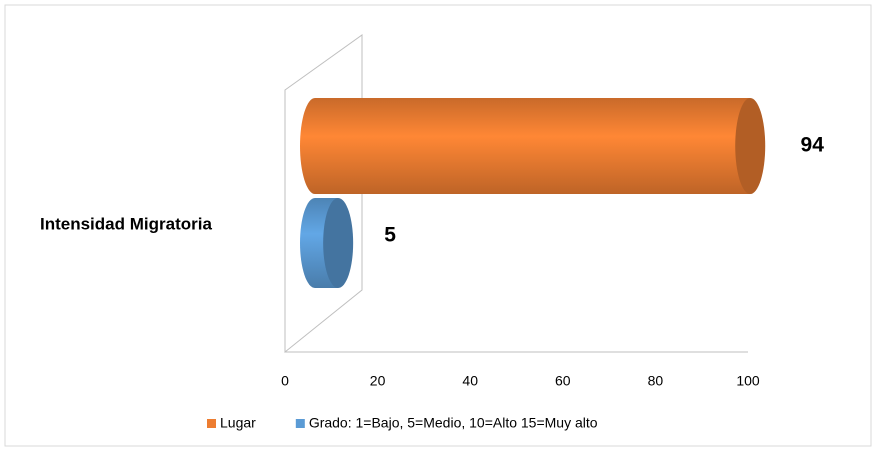  Describe the element at coordinates (813, 145) in the screenshot. I see `data-label: 94` at that location.